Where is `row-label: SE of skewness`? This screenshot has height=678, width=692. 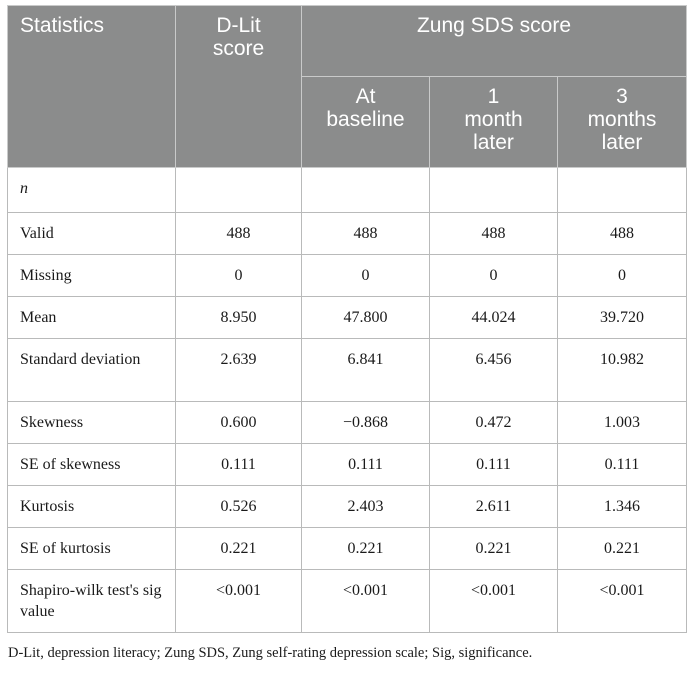 row-label: SE of skewness is located at coordinates (91, 464).